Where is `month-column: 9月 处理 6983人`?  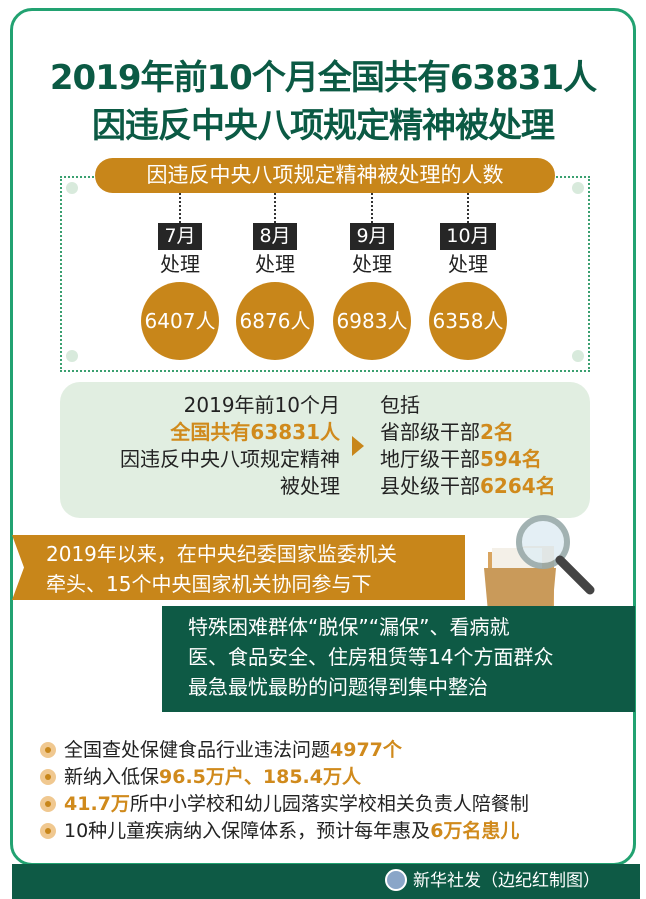
month-column: 9月 处理 6983人 is located at coordinates (372, 276).